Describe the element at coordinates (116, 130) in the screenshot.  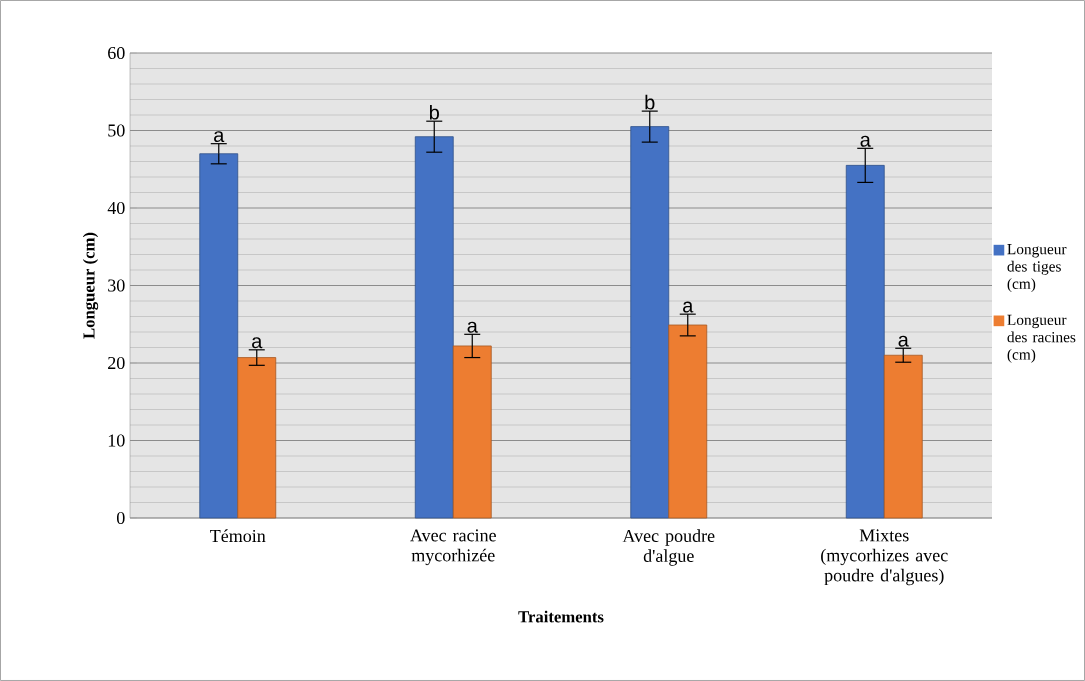
I see `y-tick-label: 50` at that location.